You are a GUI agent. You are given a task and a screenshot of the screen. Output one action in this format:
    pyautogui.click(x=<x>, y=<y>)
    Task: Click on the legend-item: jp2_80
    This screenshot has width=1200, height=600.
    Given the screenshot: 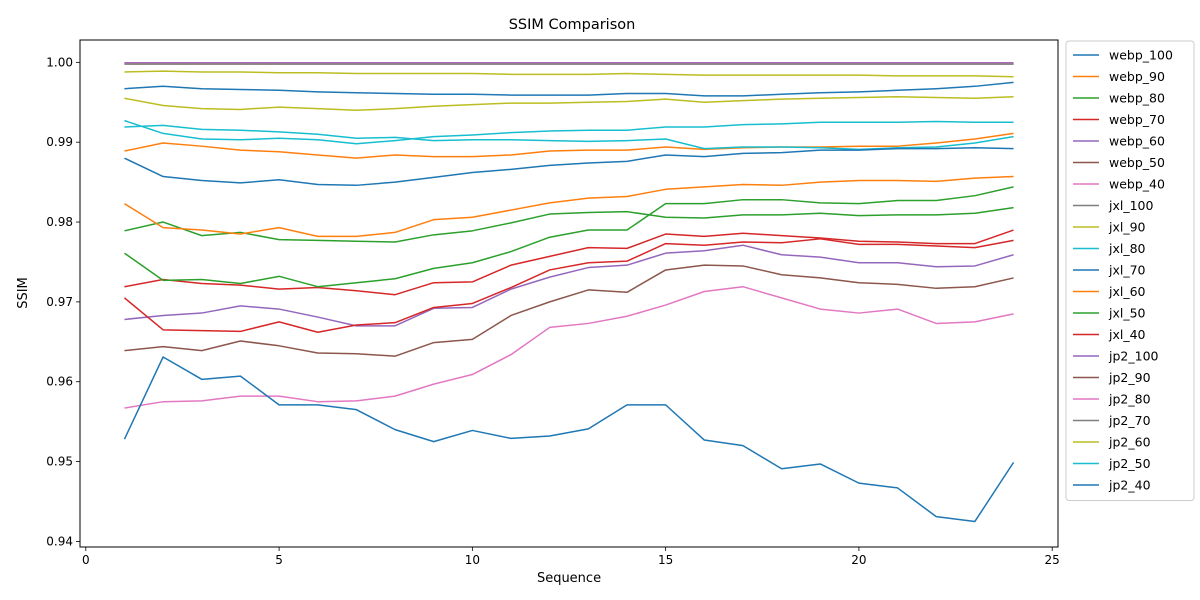 What is the action you would take?
    pyautogui.click(x=1112, y=399)
    